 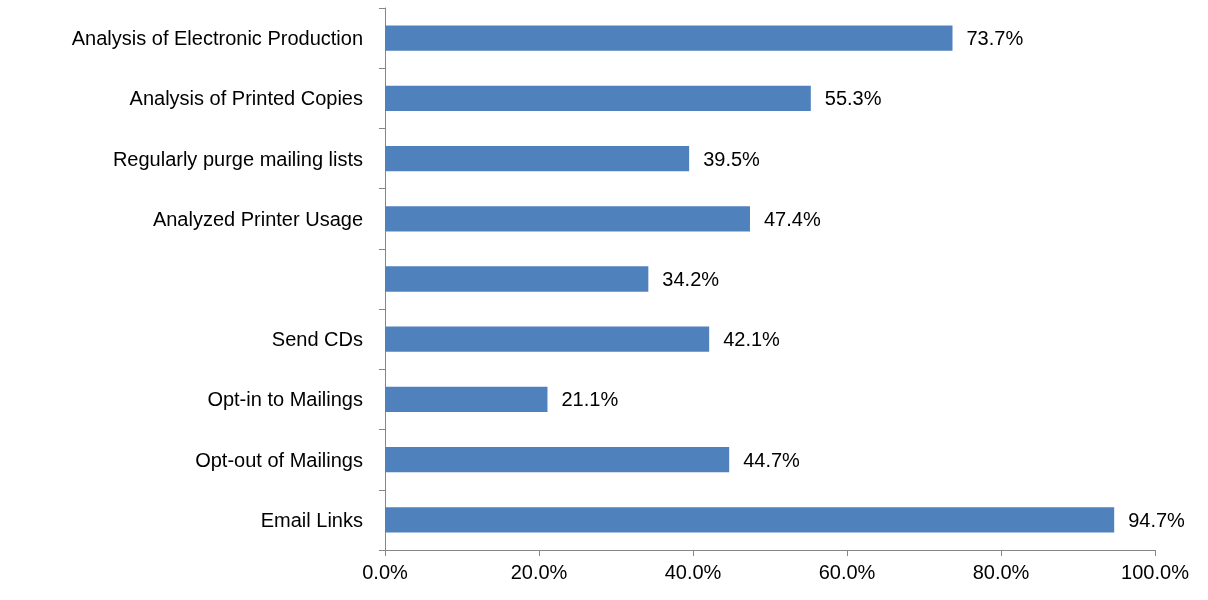 What do you see at coordinates (792, 218) in the screenshot?
I see `data-label: 47.4%` at bounding box center [792, 218].